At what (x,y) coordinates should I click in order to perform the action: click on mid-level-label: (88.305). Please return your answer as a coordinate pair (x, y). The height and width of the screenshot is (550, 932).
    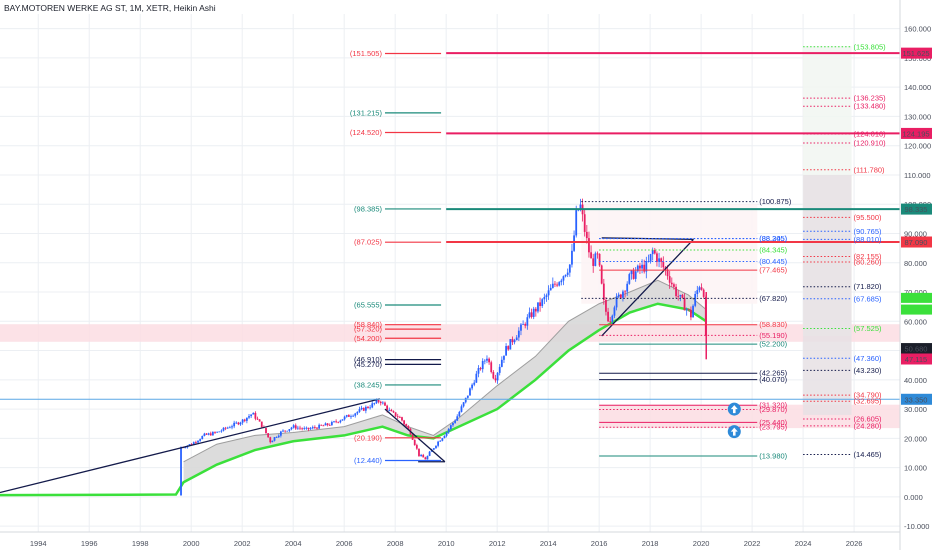
    Looking at the image, I should click on (773, 238).